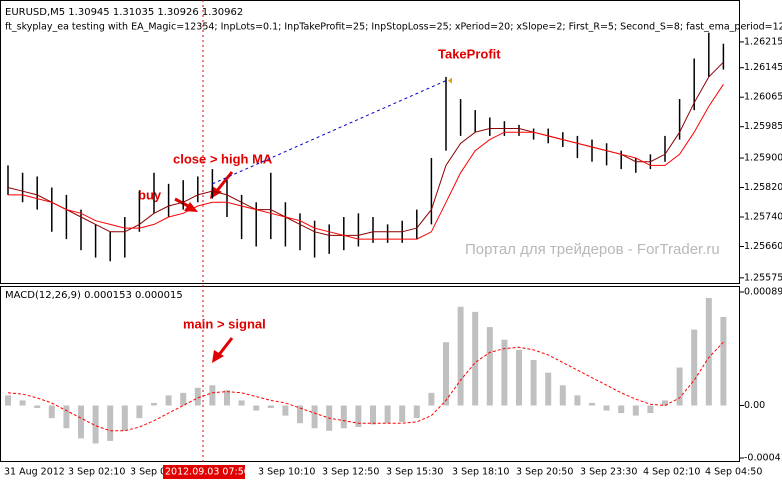  Describe the element at coordinates (94, 295) in the screenshot. I see `macd-title: MACD(12,26,9) 0.000153 0.000015` at that location.